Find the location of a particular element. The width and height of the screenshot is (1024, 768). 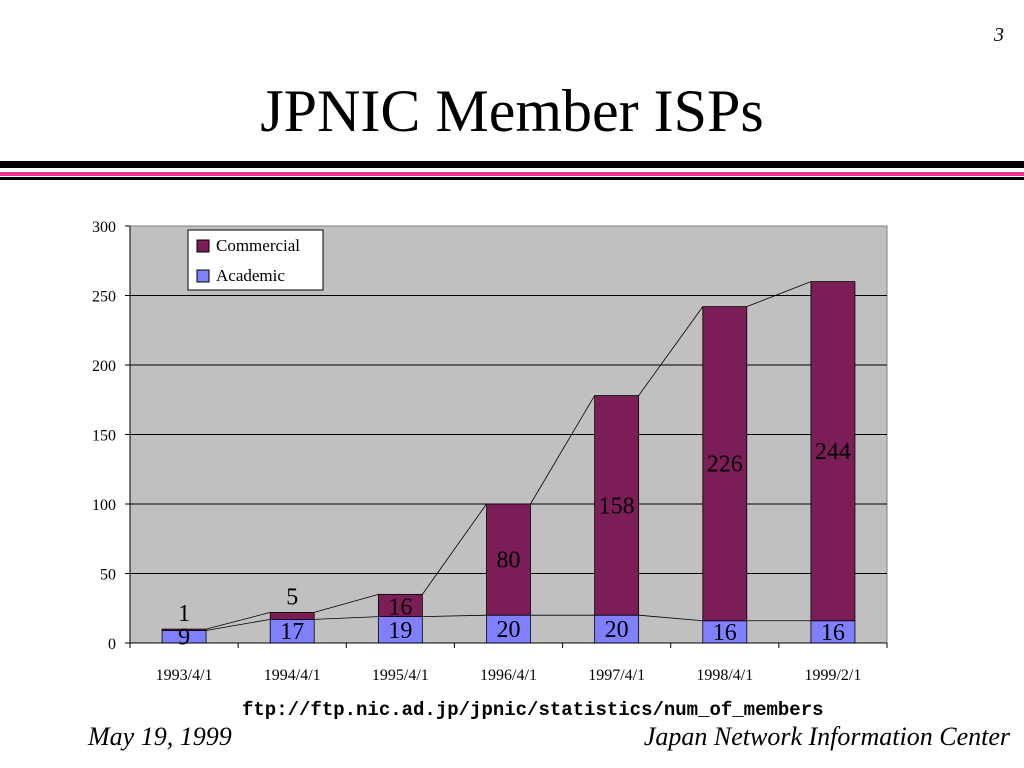

title-rule-accent is located at coordinates (512, 174).